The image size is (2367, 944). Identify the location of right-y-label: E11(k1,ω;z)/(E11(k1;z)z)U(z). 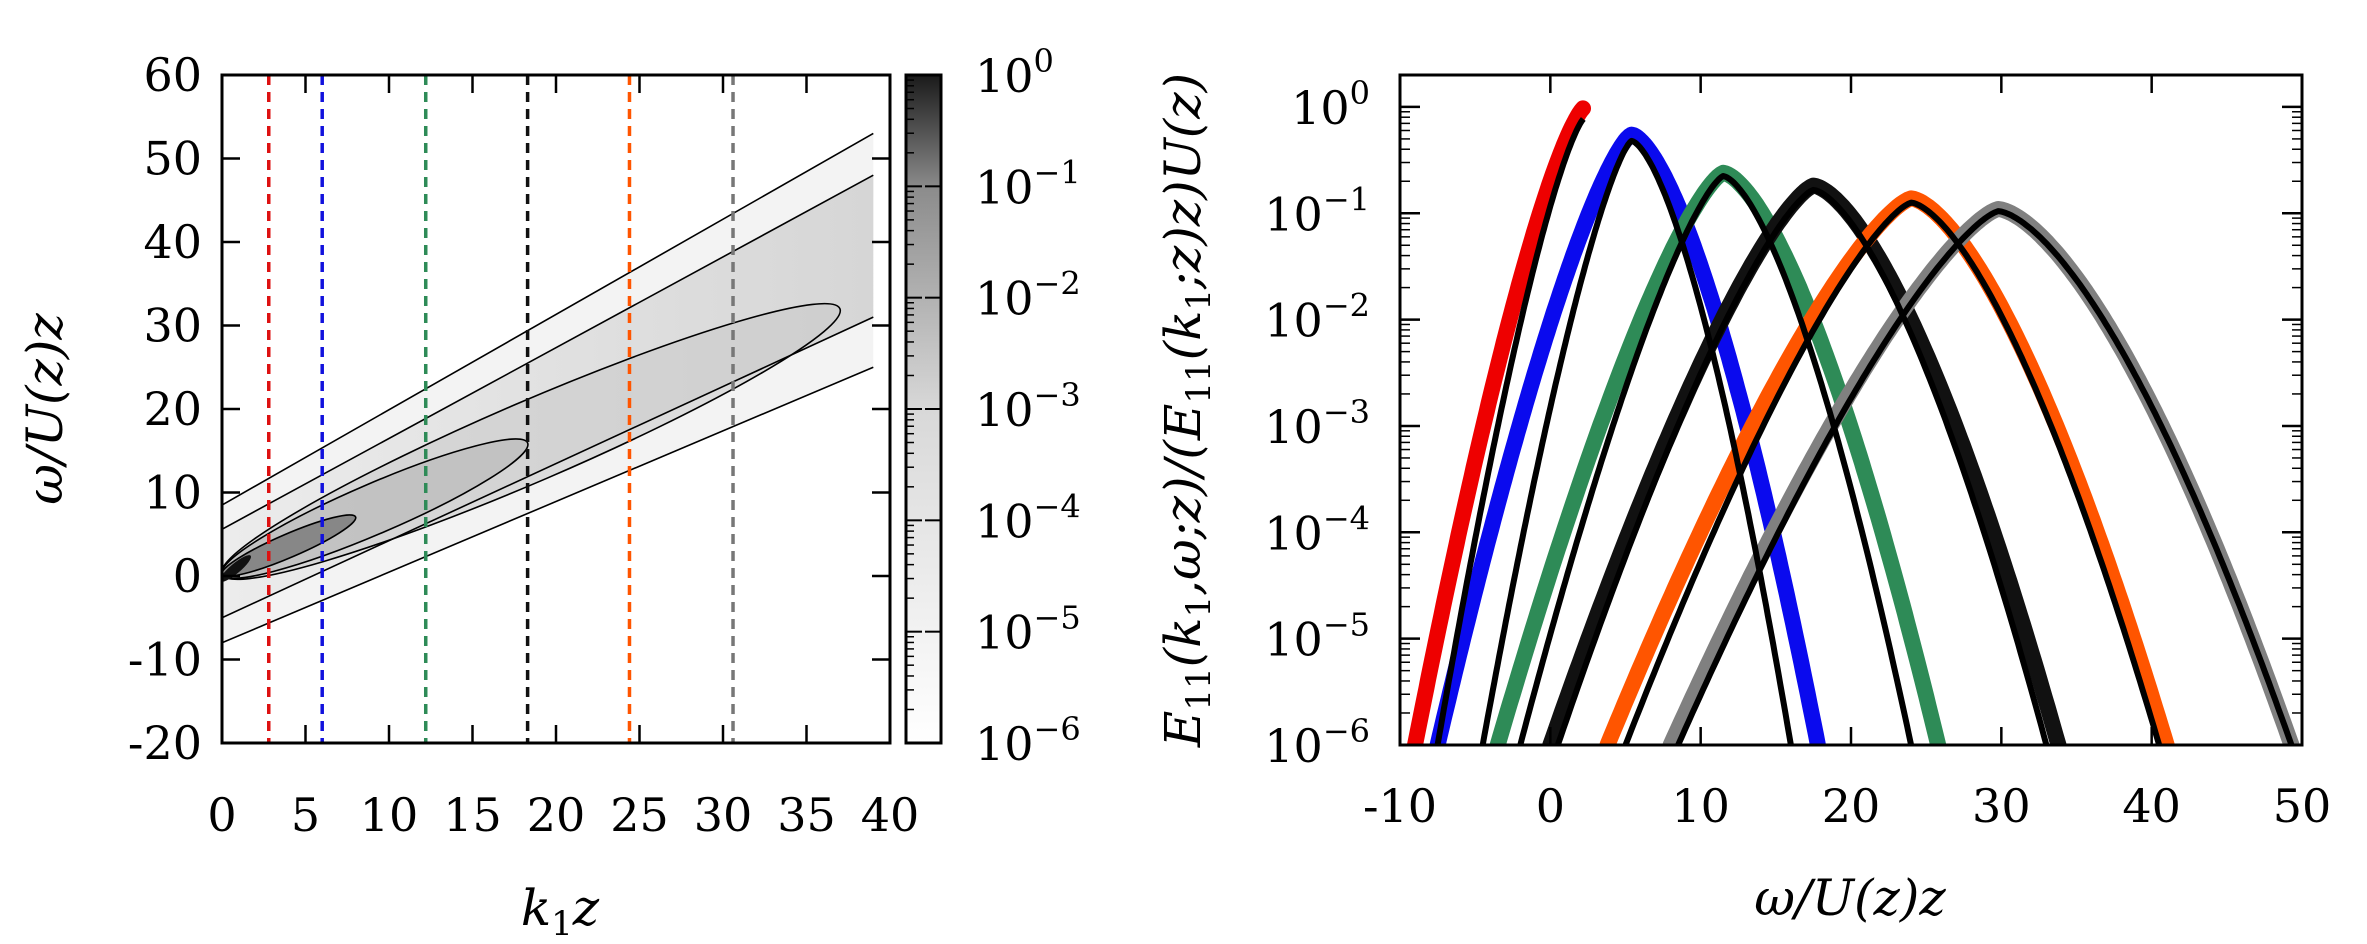
(1186, 410).